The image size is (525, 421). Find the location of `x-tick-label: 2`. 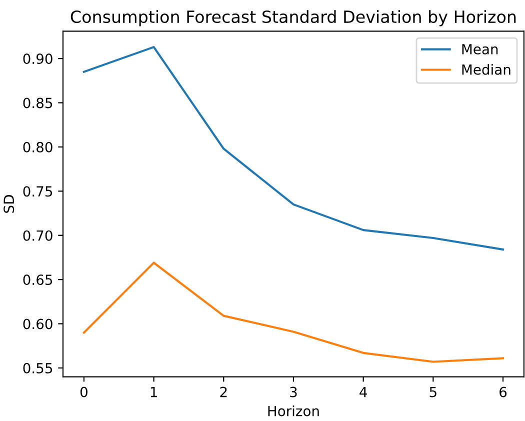

x-tick-label: 2 is located at coordinates (223, 392).